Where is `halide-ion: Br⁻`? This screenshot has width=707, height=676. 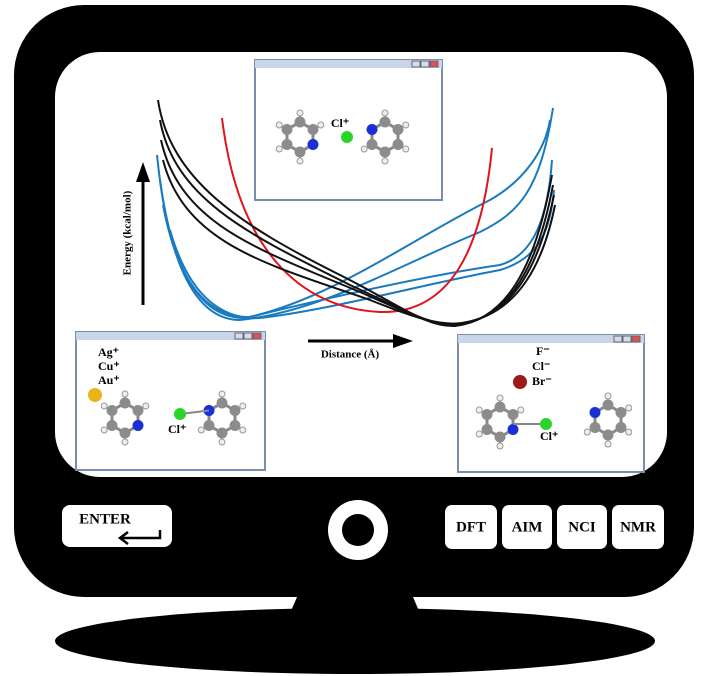
halide-ion: Br⁻ is located at coordinates (542, 381).